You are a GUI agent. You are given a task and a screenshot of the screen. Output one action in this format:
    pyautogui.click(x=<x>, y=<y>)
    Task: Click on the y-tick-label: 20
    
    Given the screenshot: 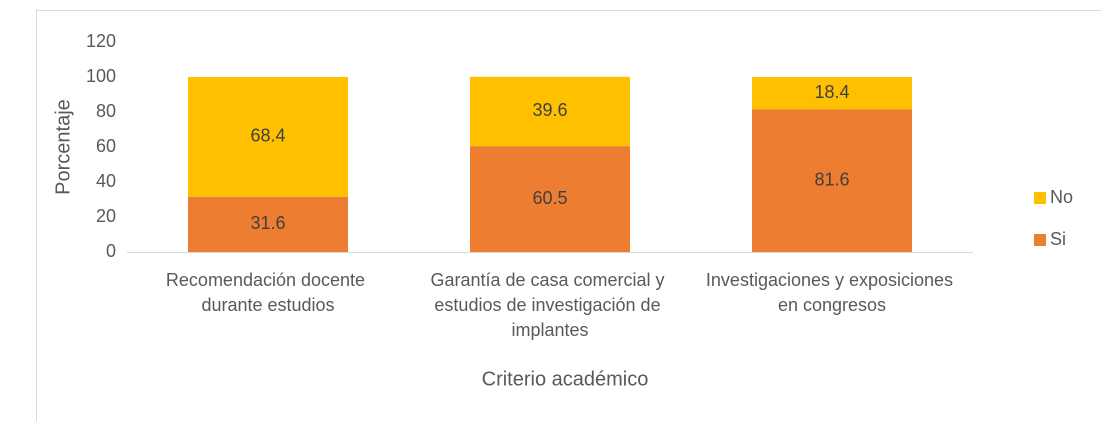 What is the action you would take?
    pyautogui.click(x=106, y=216)
    